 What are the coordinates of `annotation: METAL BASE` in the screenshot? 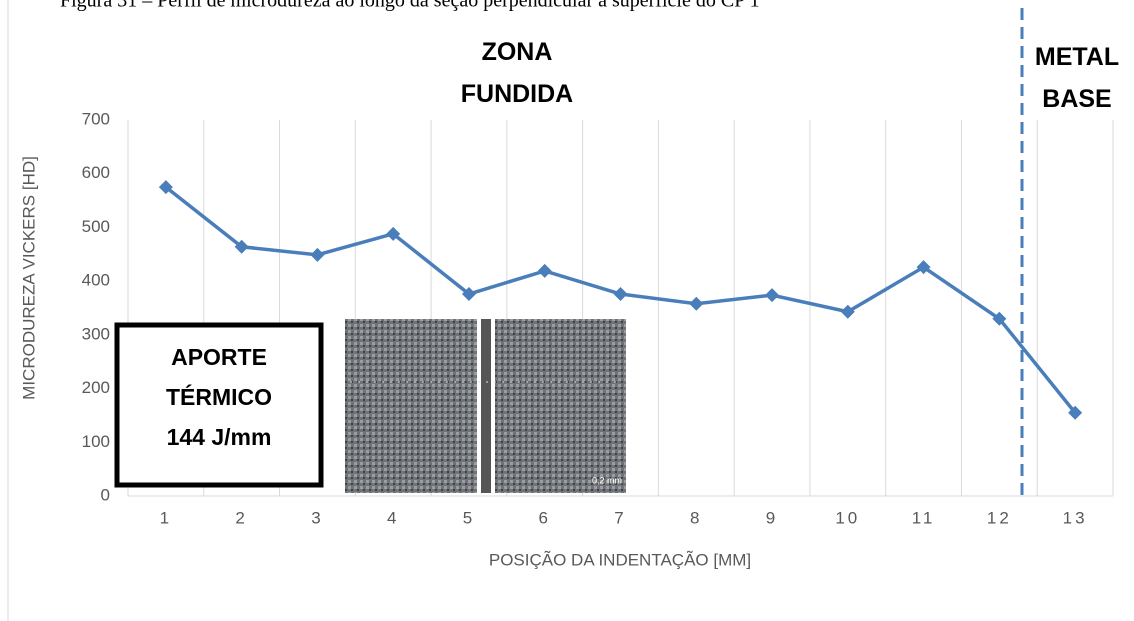 It's located at (1077, 78).